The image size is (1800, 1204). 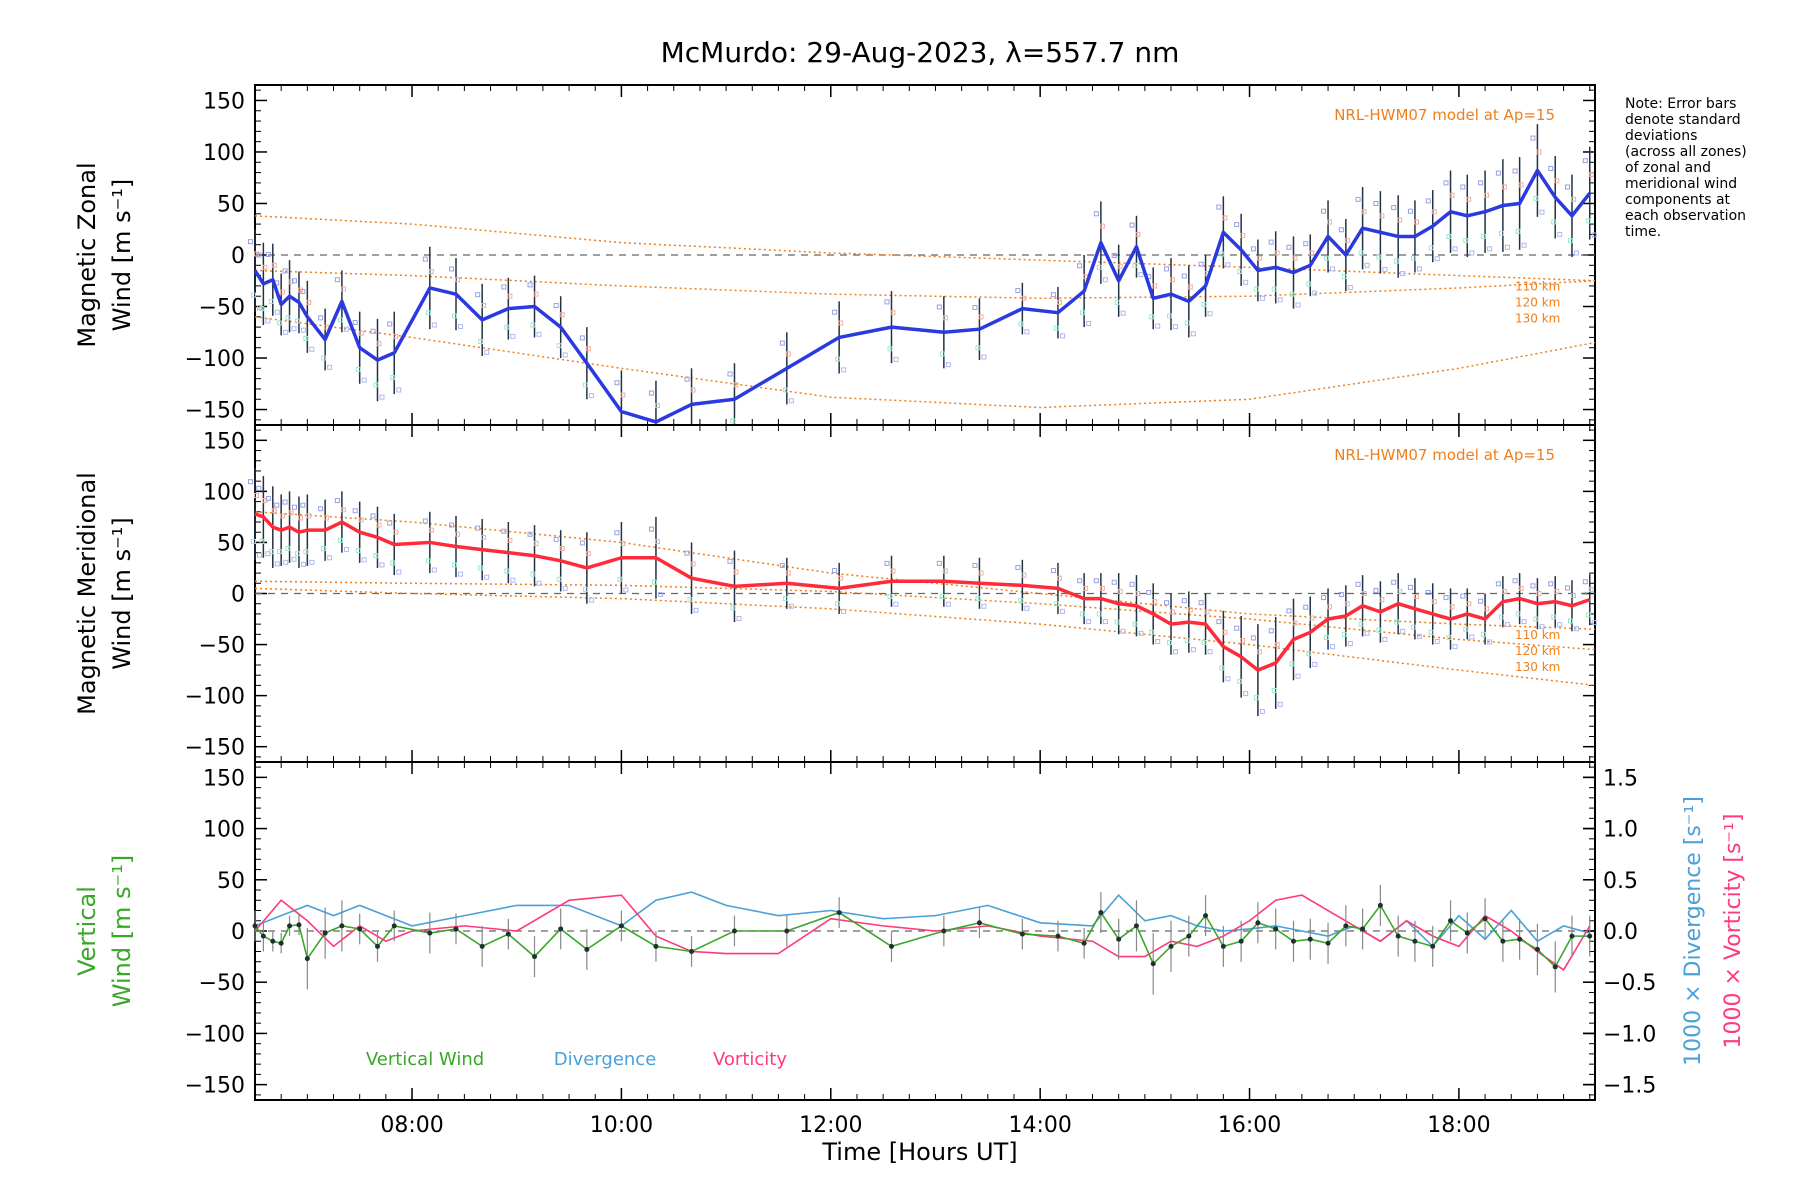 I want to click on divergence-line, so click(x=922, y=919).